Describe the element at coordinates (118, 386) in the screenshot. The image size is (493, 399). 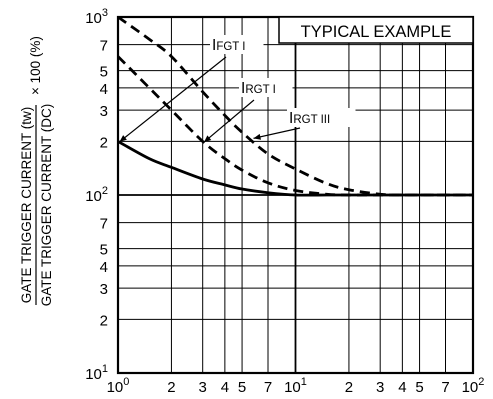
I see `x-tick-label: 10⁰` at that location.